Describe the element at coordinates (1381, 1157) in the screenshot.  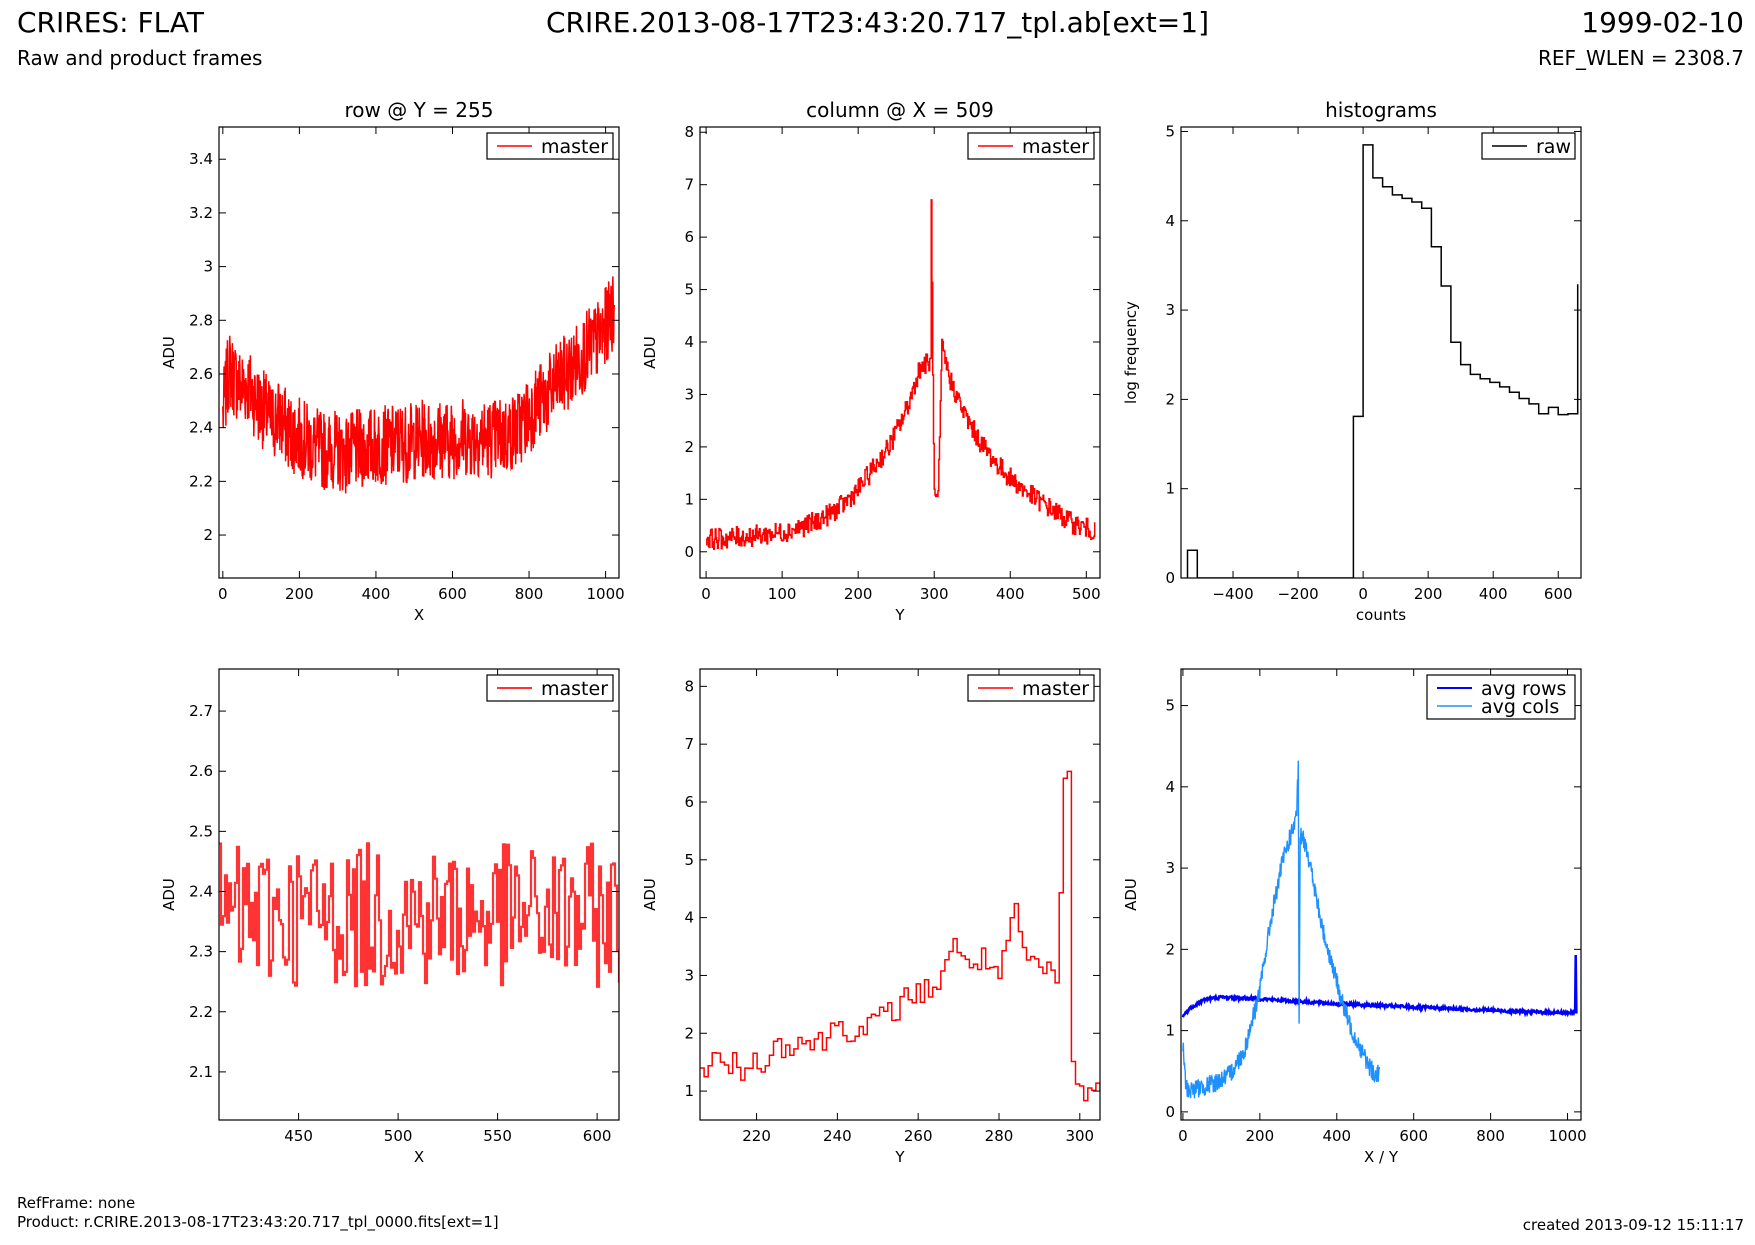
I see `x-axis-label: X / Y` at that location.